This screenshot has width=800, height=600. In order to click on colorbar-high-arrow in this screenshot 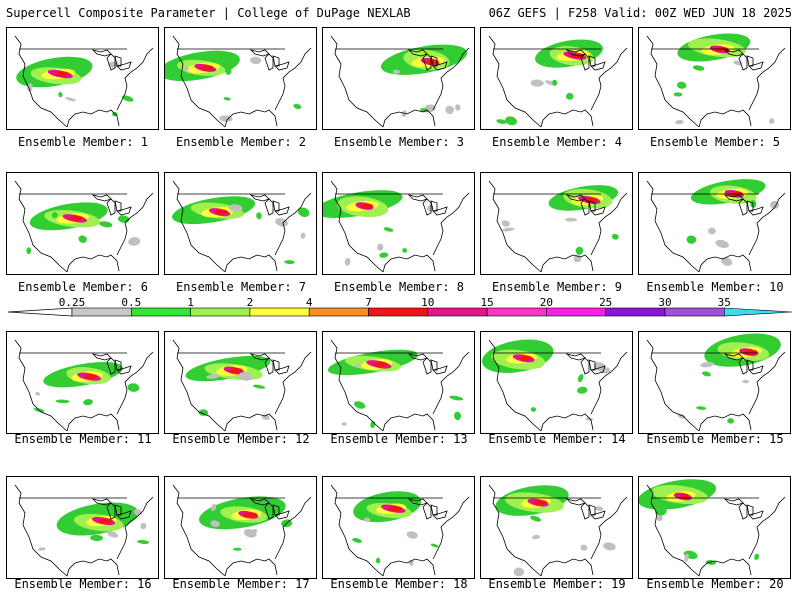, I will do `click(758, 312)`.